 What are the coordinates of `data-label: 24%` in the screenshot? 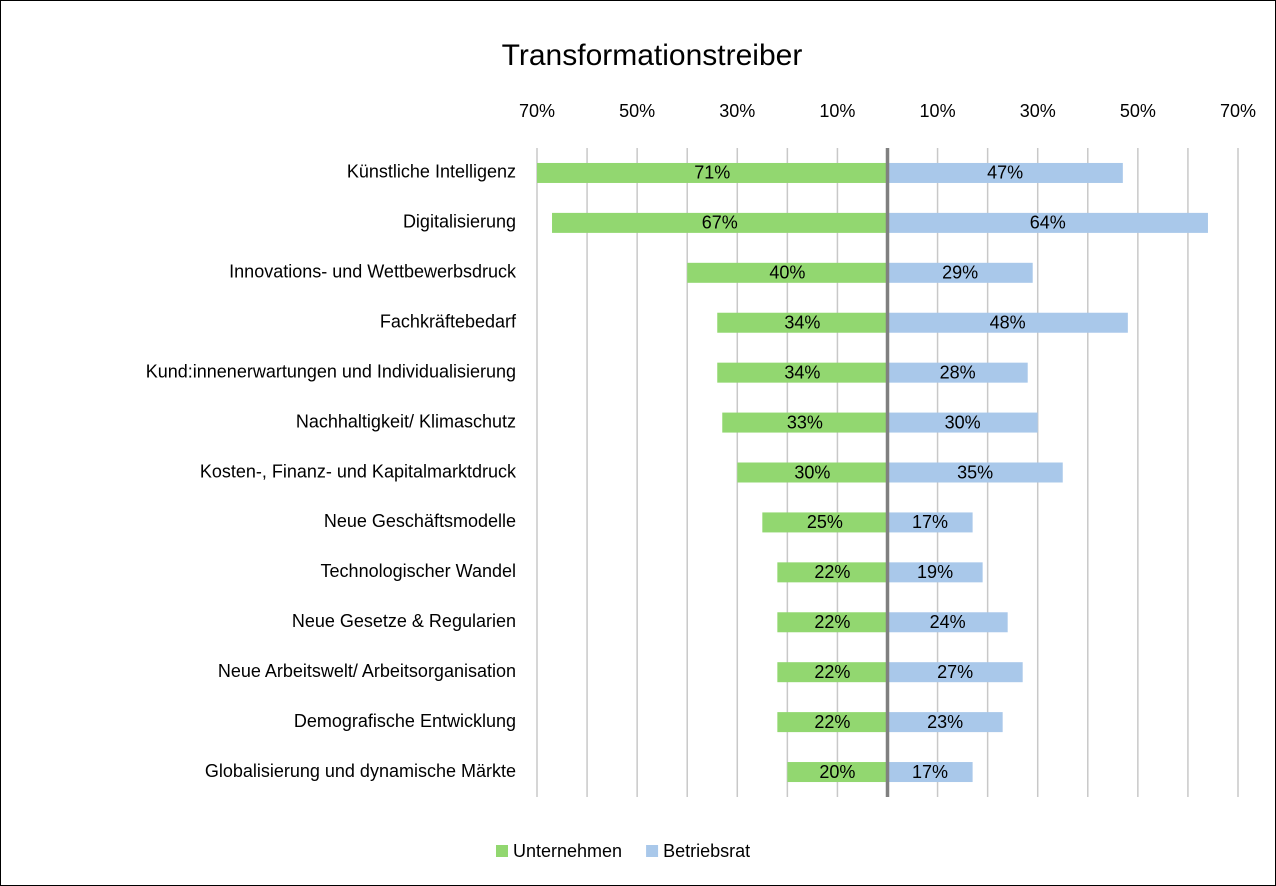 It's located at (948, 622).